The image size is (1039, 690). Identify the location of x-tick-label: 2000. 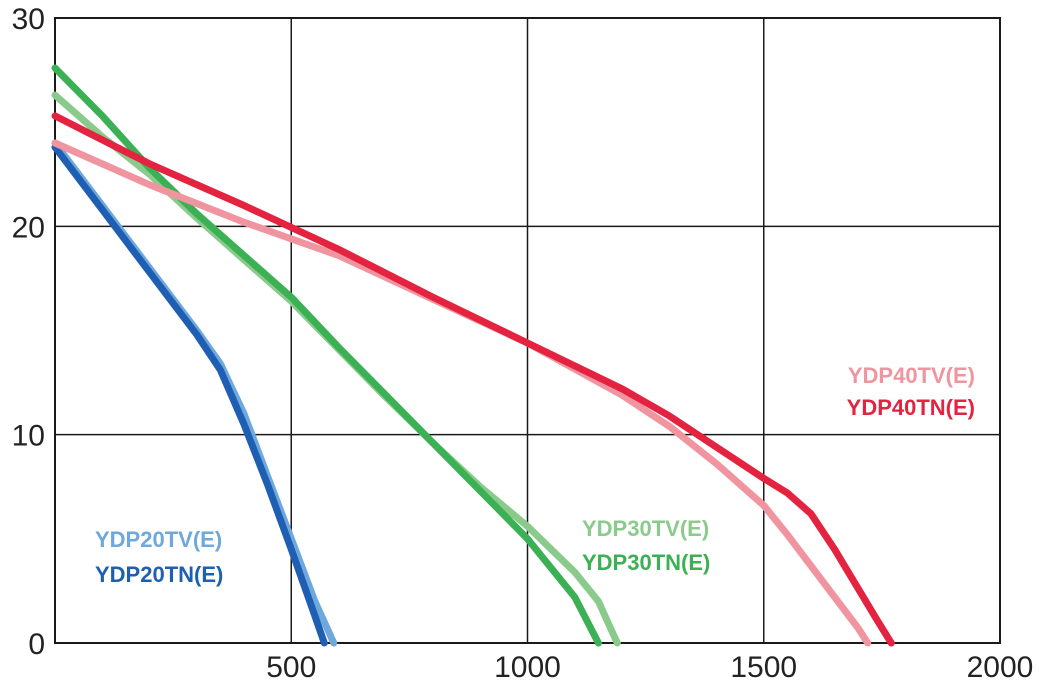
(1000, 667).